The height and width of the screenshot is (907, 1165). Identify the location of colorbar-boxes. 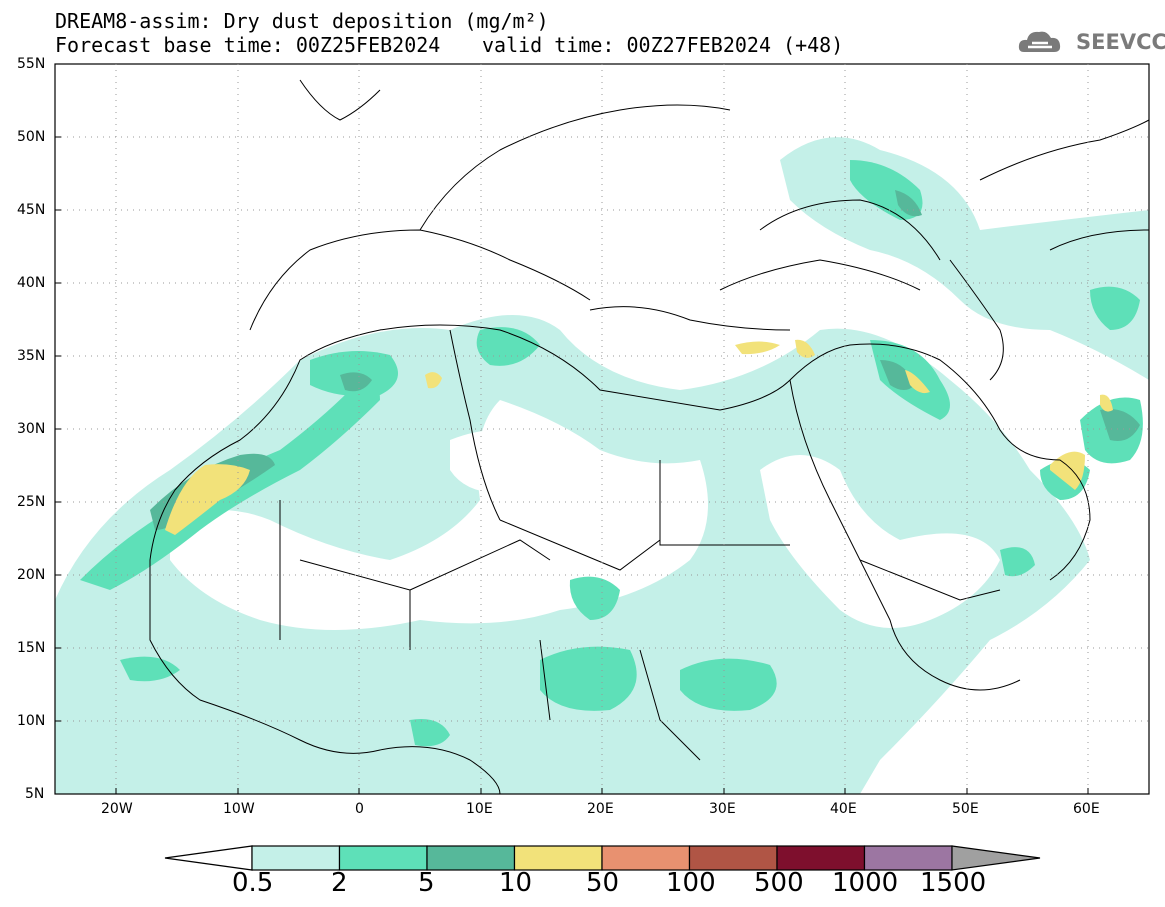
(602, 858).